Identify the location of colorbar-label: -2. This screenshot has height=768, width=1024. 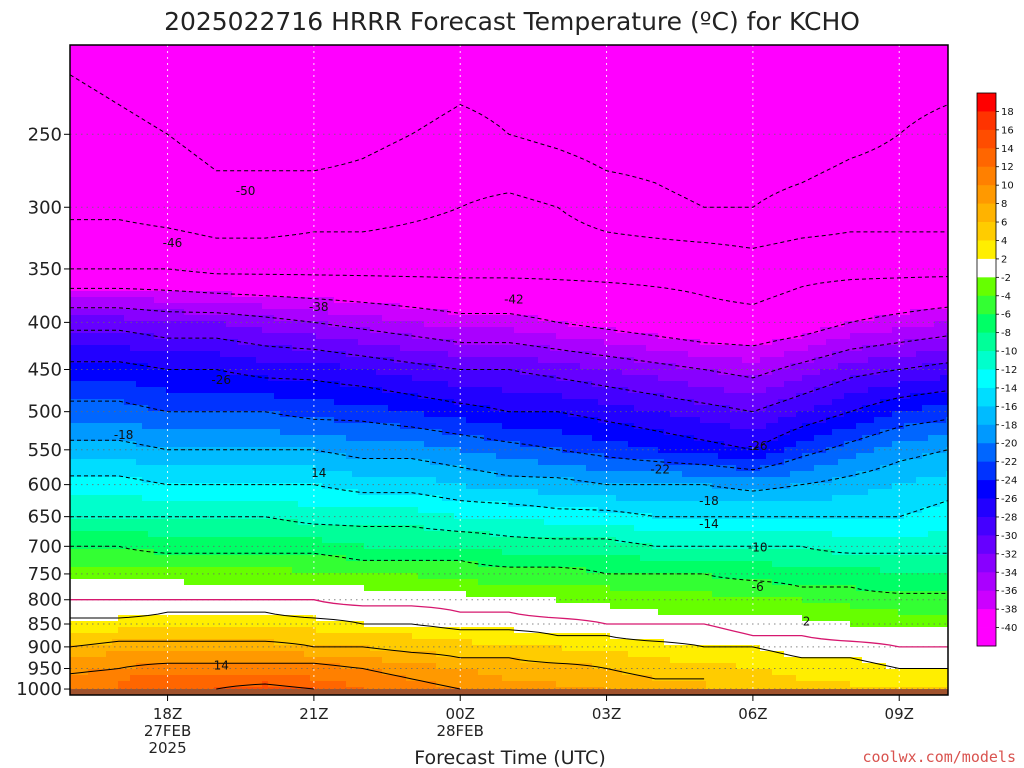
(1006, 278).